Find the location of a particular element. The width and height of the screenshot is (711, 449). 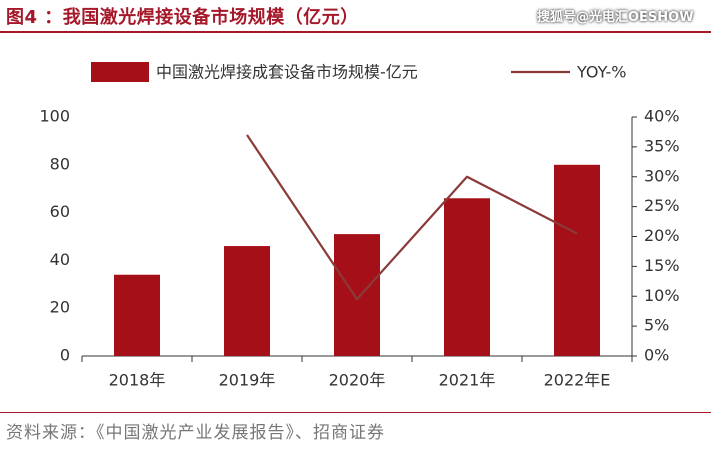

y2-tick-label: 40% is located at coordinates (662, 116).